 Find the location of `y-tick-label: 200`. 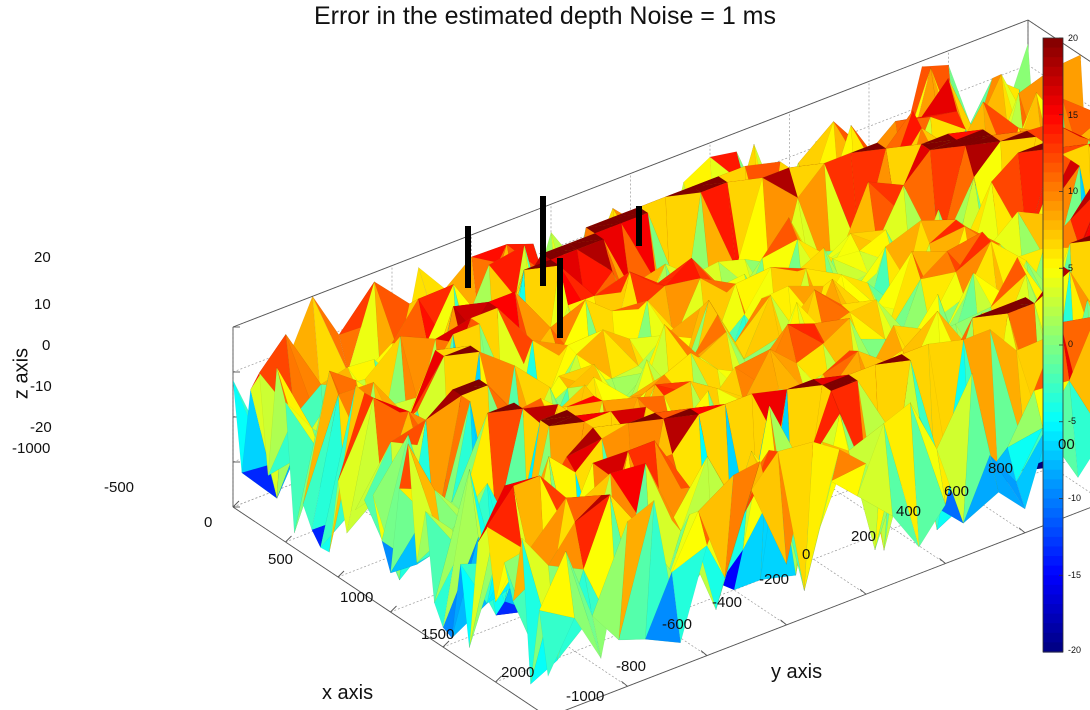

y-tick-label: 200 is located at coordinates (864, 536).